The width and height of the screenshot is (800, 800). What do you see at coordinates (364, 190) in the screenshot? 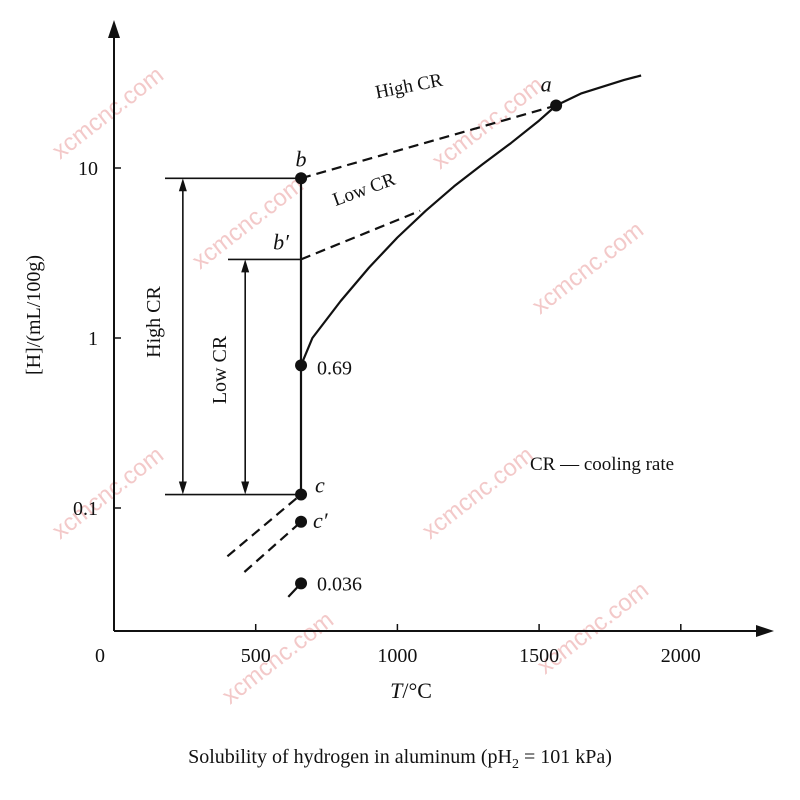
I see `series-label: Low CR` at bounding box center [364, 190].